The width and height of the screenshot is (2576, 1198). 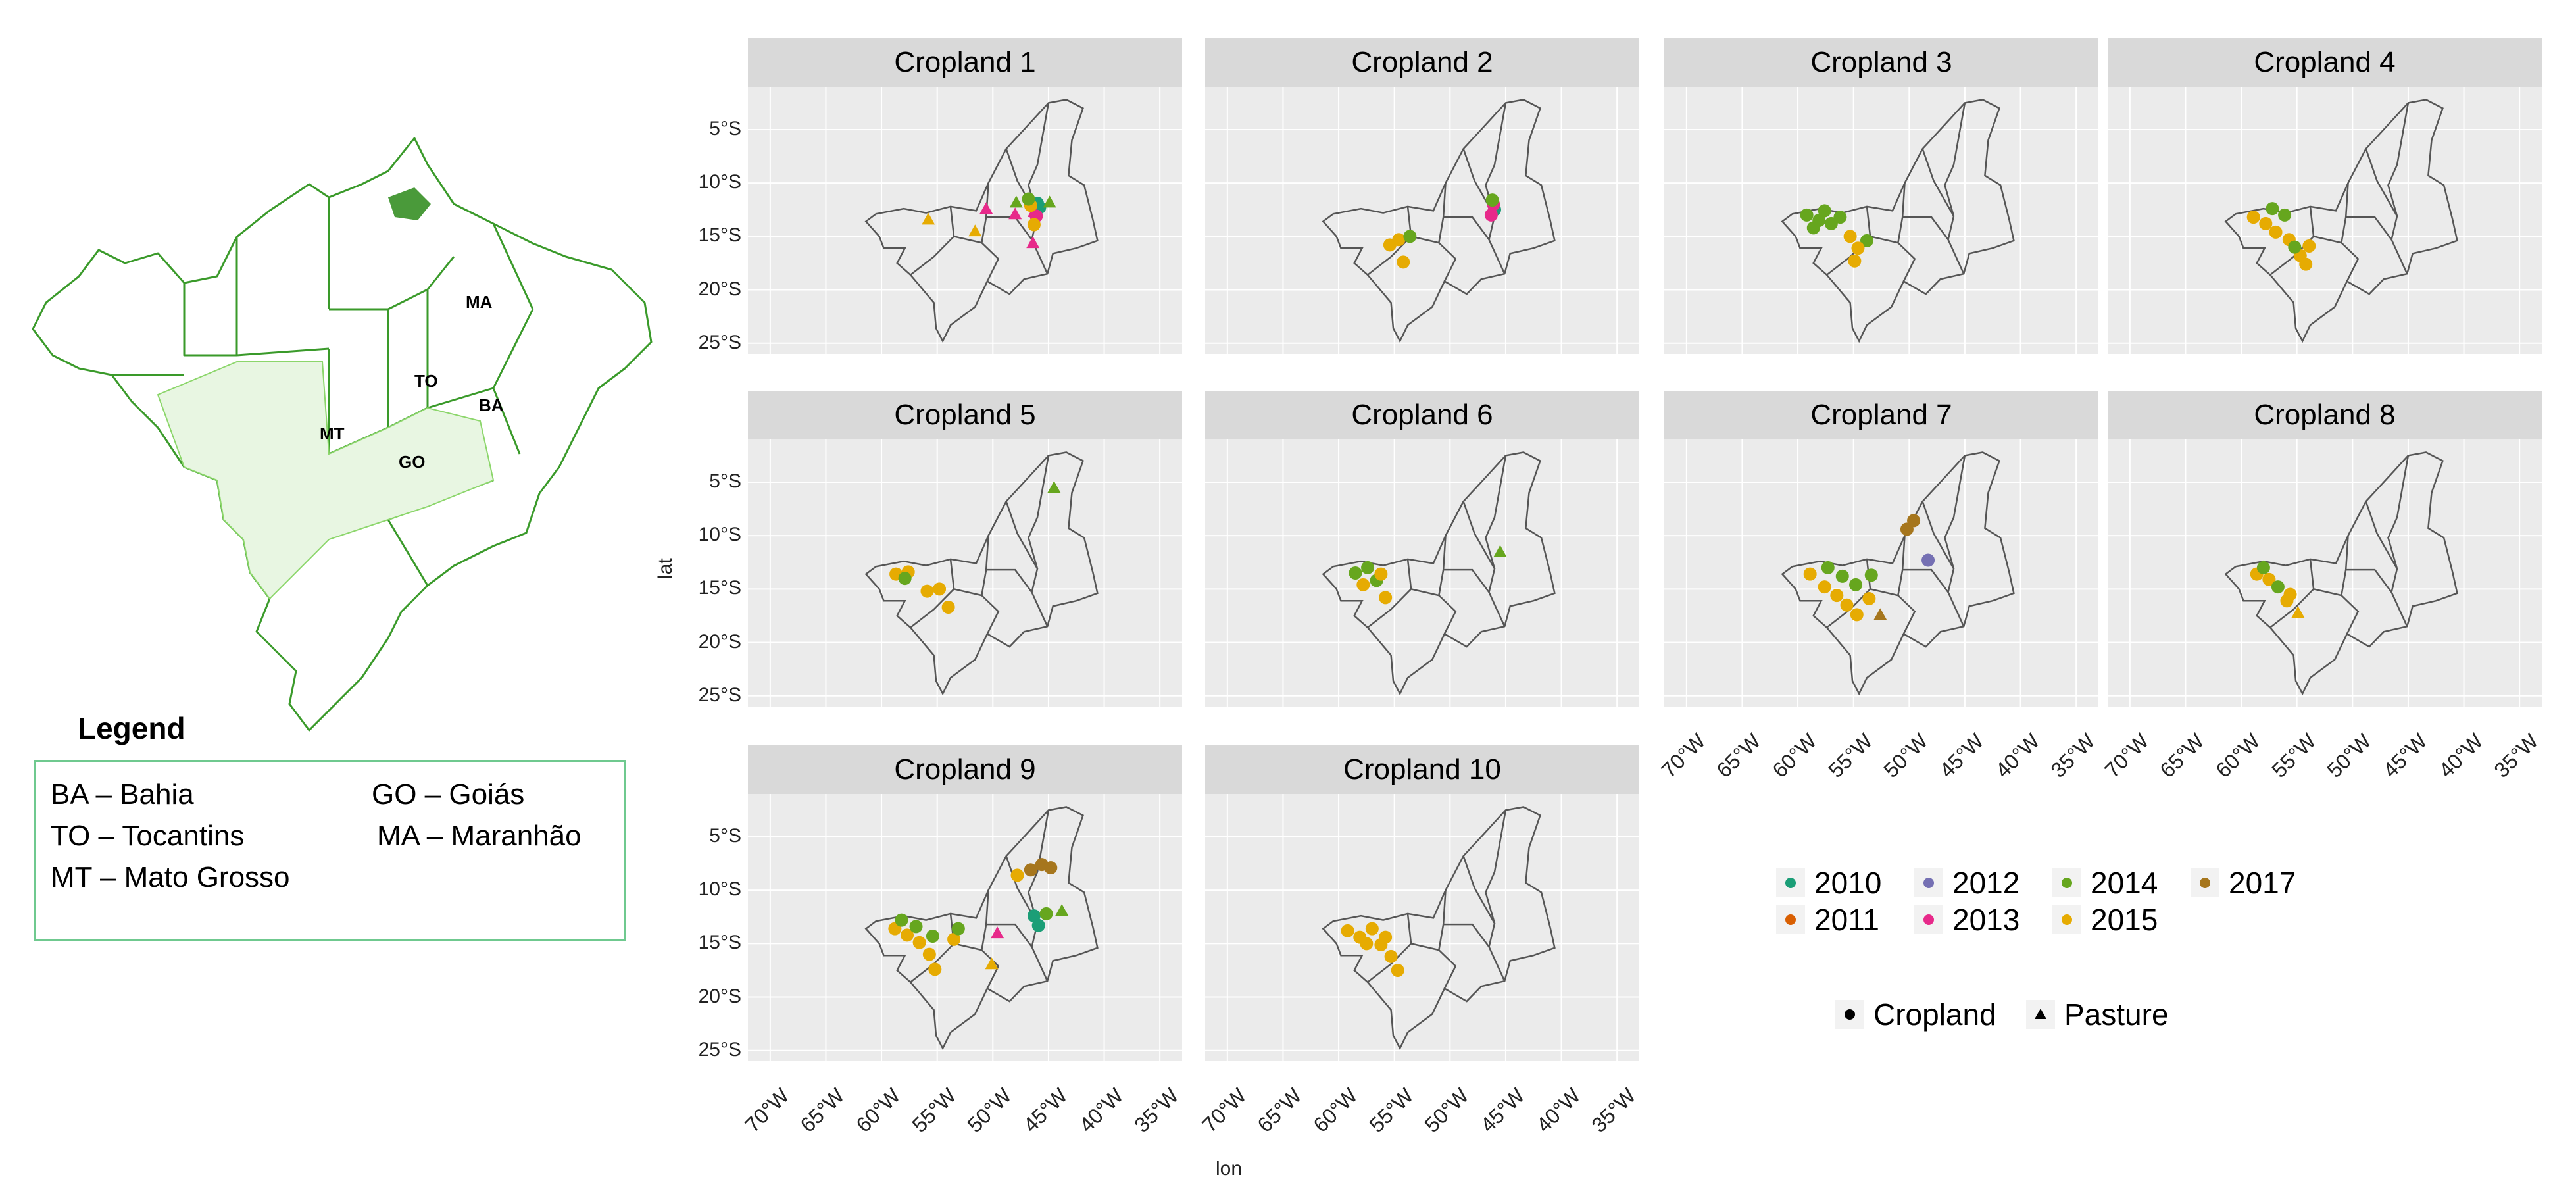 What do you see at coordinates (1986, 920) in the screenshot?
I see `legend-year-label: 2013` at bounding box center [1986, 920].